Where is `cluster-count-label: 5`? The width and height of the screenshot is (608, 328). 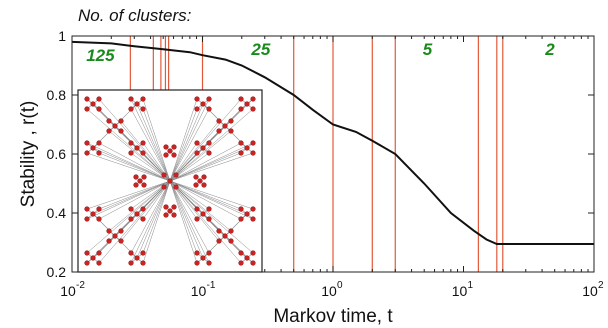 cluster-count-label: 5 is located at coordinates (428, 49).